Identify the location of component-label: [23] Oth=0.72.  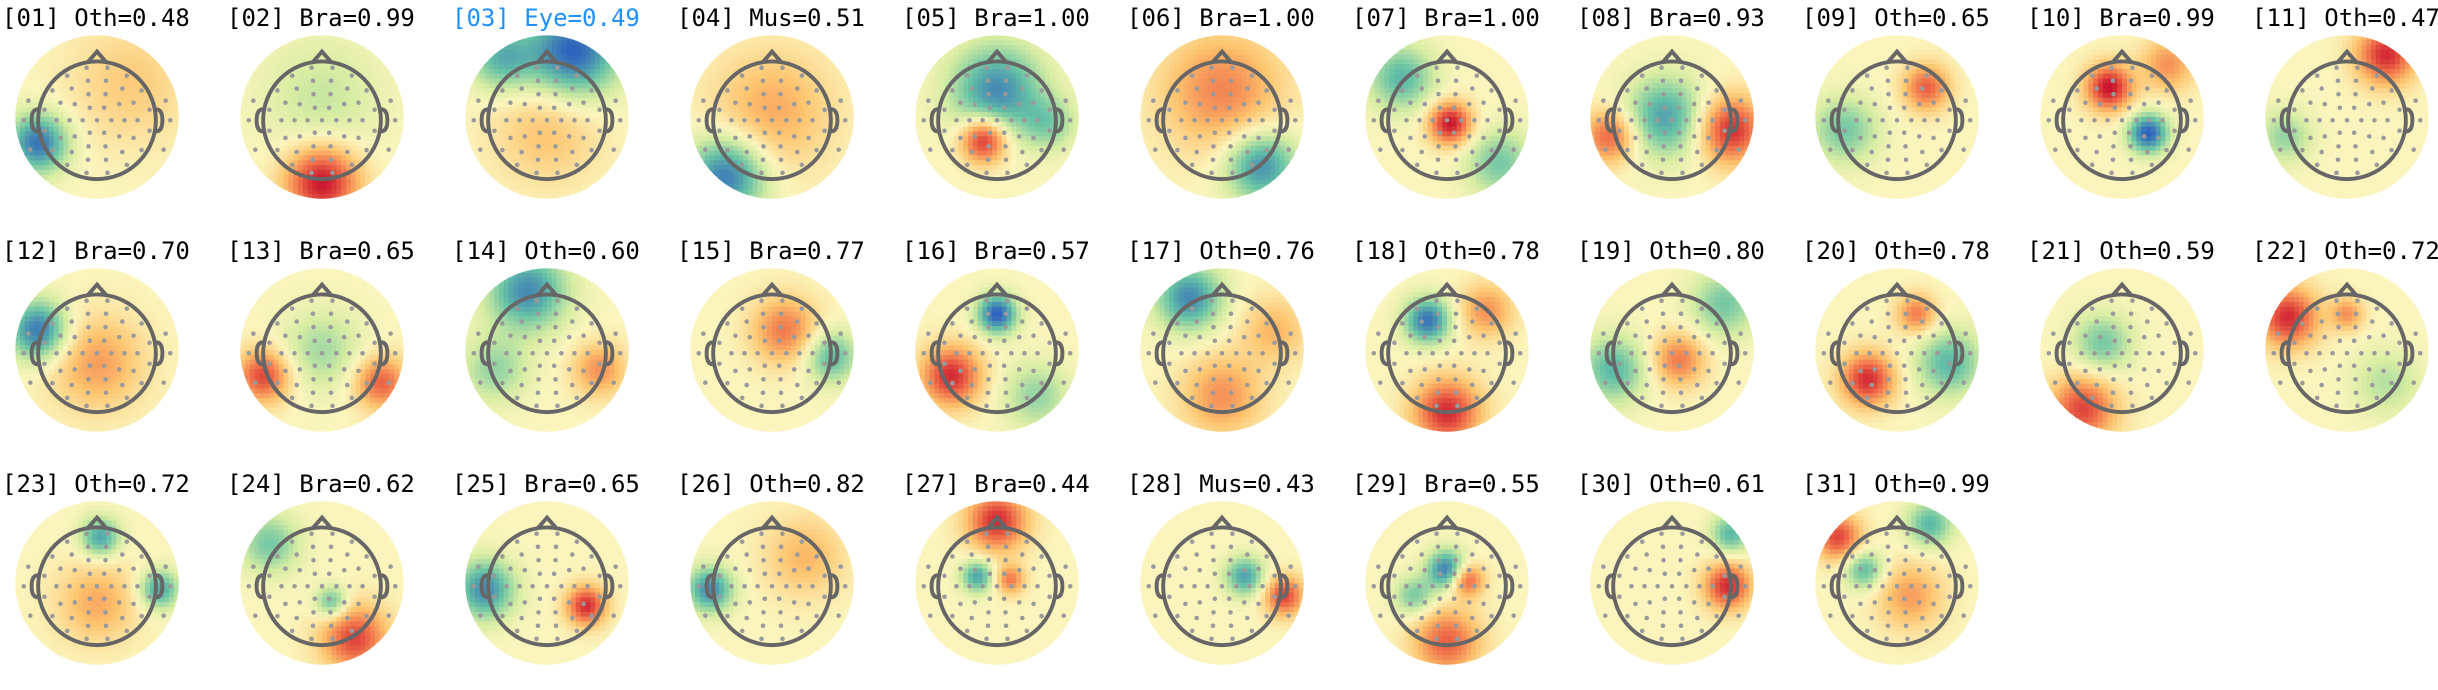
(96, 484).